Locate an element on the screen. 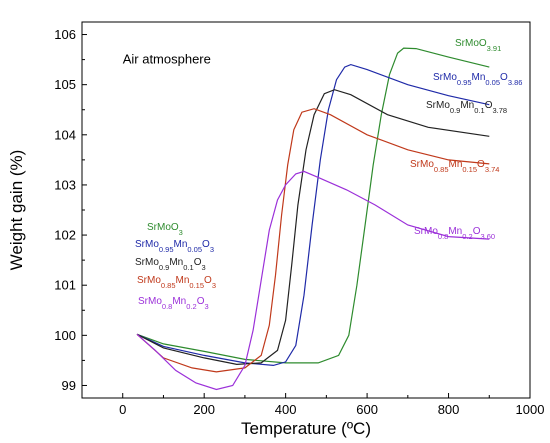 The width and height of the screenshot is (550, 443). series-end-label: SrMoO3.91 is located at coordinates (478, 45).